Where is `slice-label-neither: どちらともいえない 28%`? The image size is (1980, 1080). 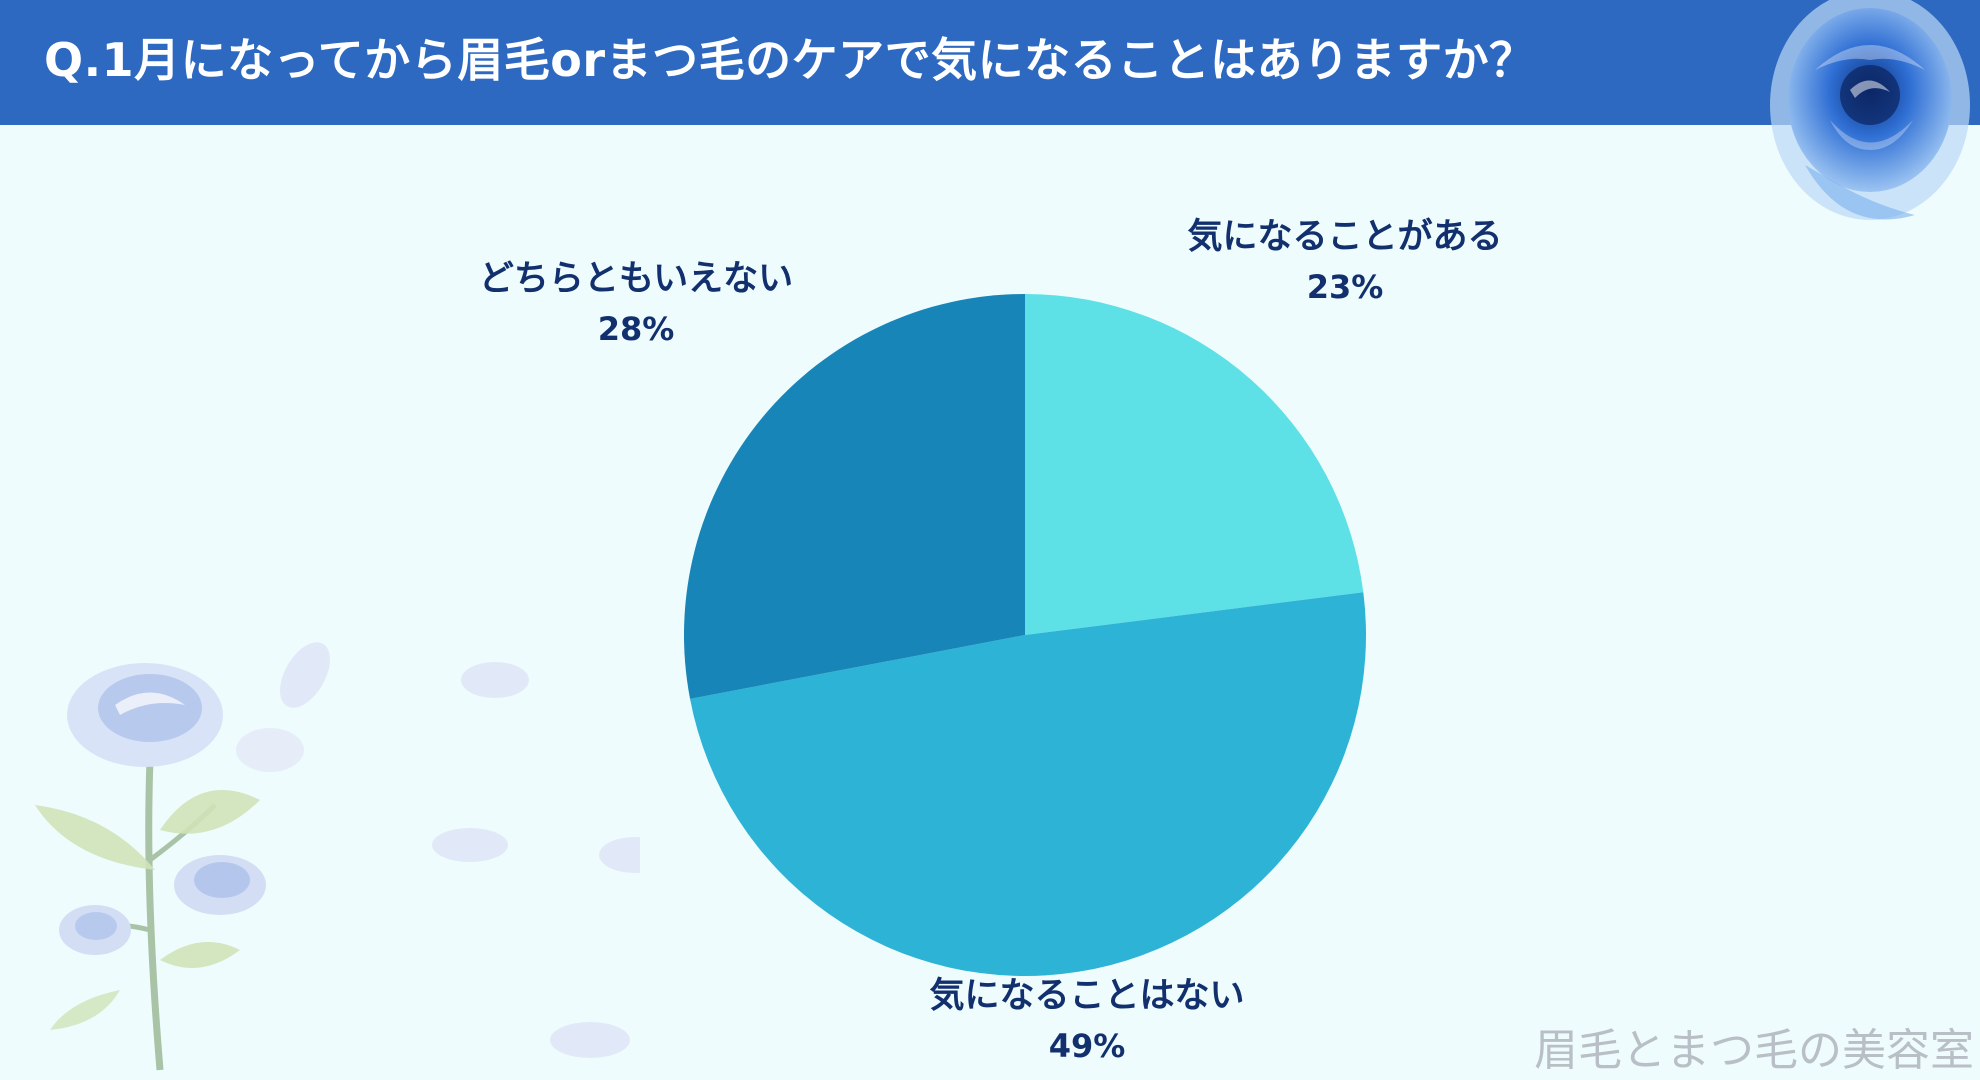
slice-label-neither: どちらともいえない 28% is located at coordinates (636, 306).